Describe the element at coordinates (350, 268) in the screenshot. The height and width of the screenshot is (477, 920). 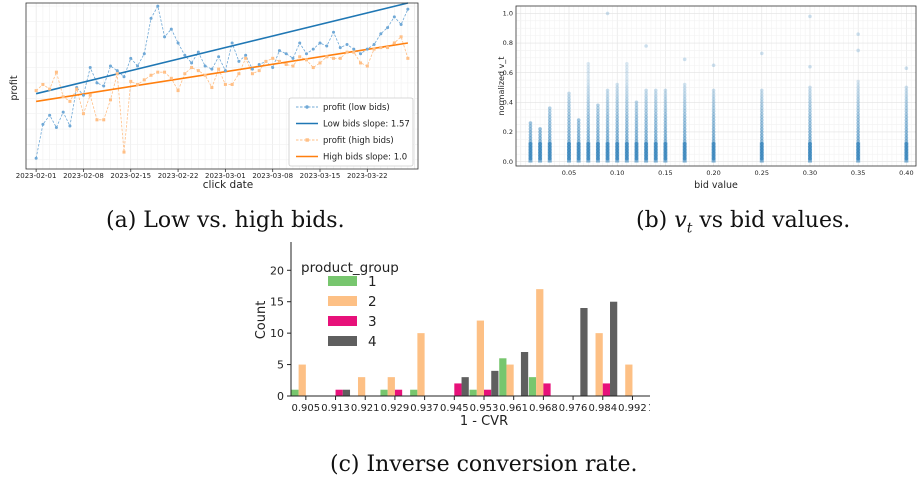
I see `legend-title: product_group` at that location.